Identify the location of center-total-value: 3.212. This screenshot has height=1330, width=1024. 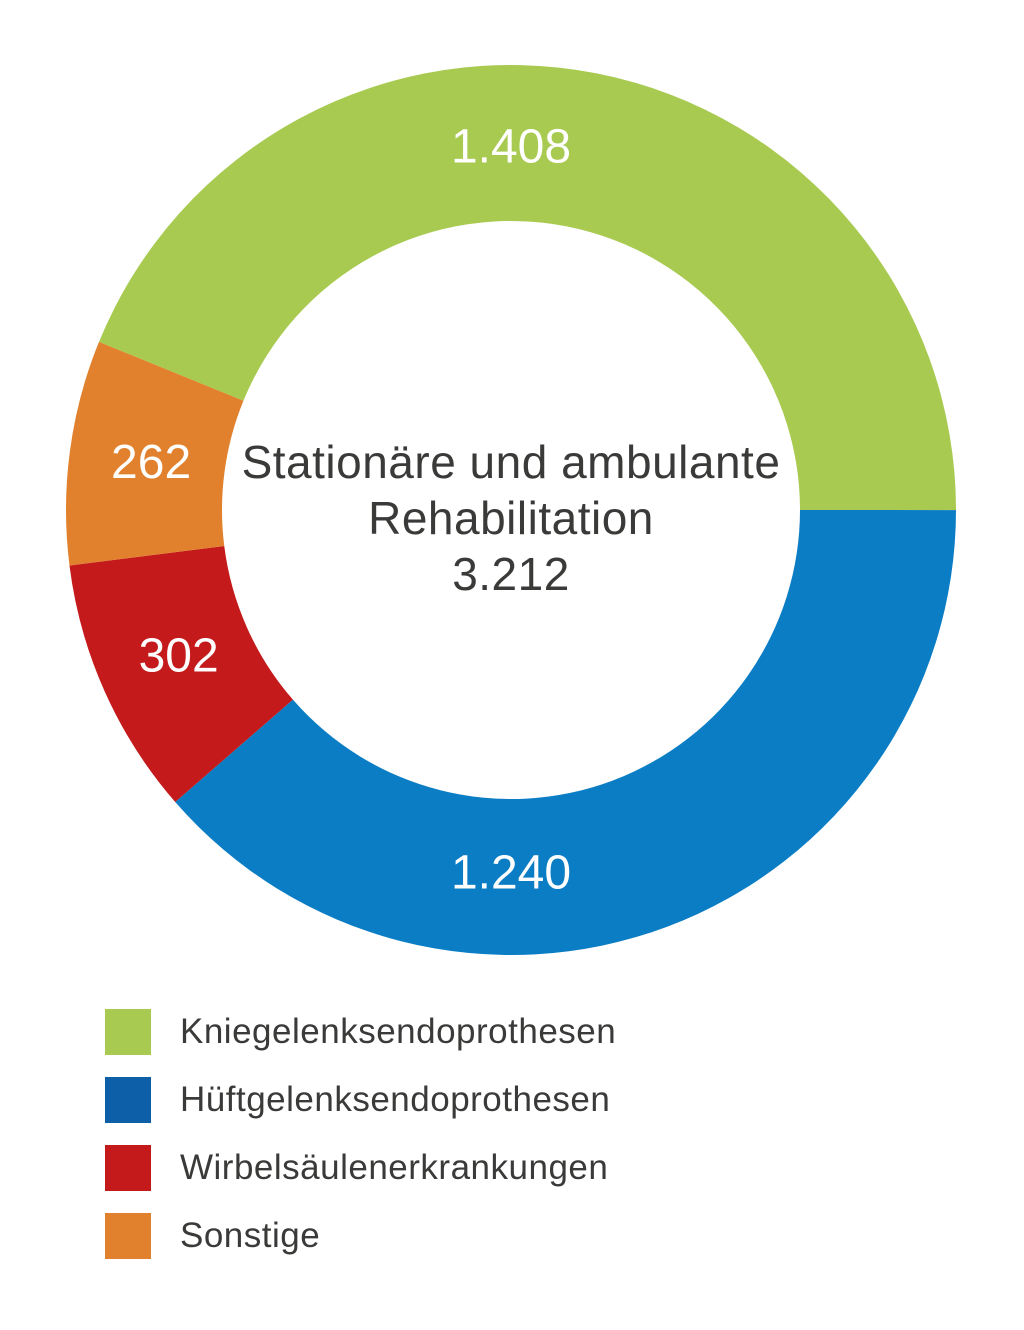
(511, 574).